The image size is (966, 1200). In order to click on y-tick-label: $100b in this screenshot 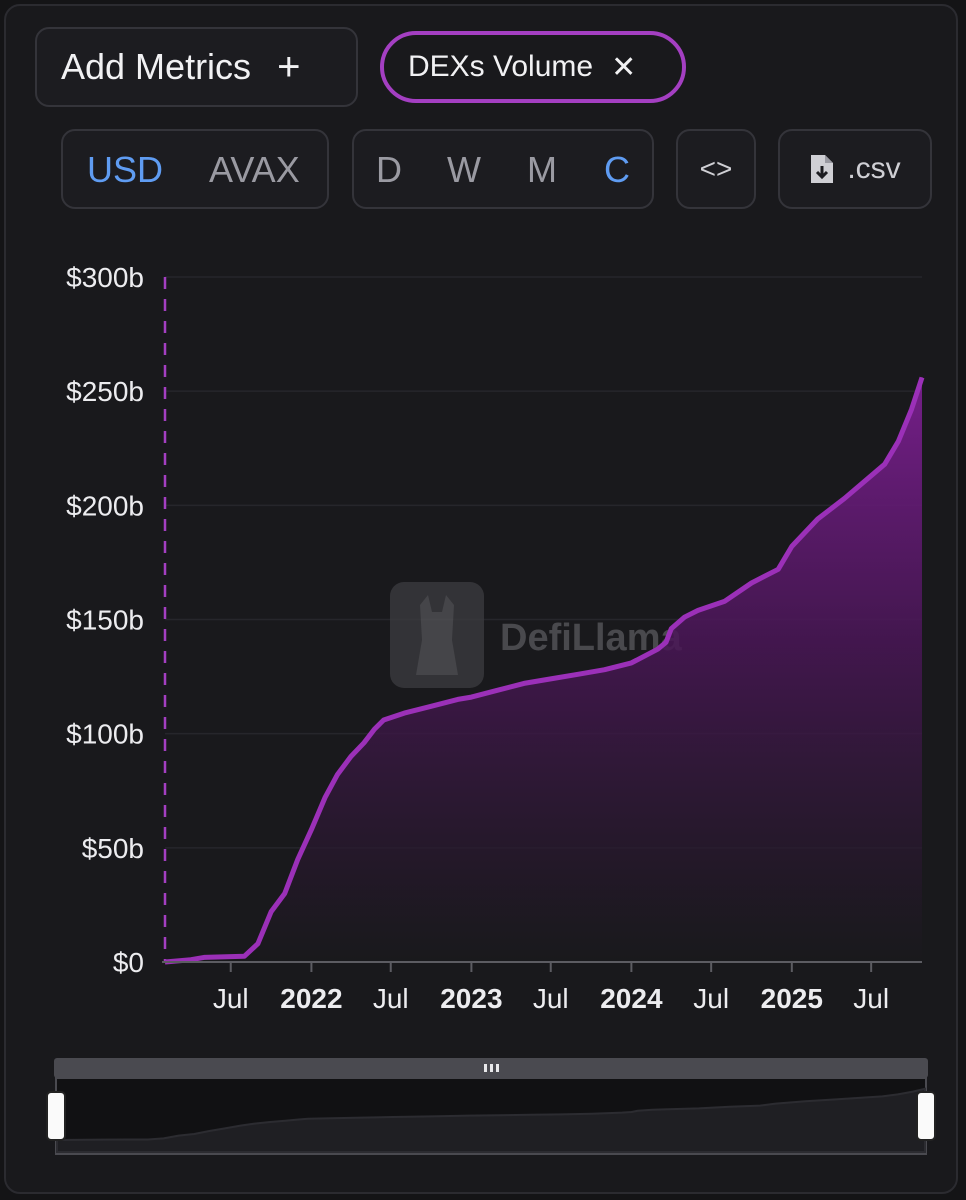, I will do `click(105, 734)`.